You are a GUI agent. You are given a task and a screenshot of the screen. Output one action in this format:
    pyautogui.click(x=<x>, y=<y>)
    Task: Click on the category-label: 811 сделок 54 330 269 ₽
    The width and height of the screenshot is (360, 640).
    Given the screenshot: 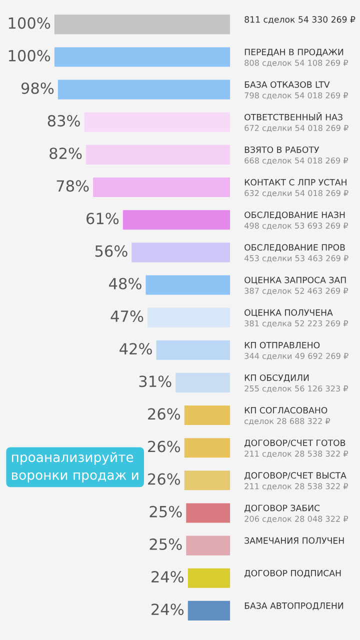 What is the action you would take?
    pyautogui.click(x=300, y=20)
    